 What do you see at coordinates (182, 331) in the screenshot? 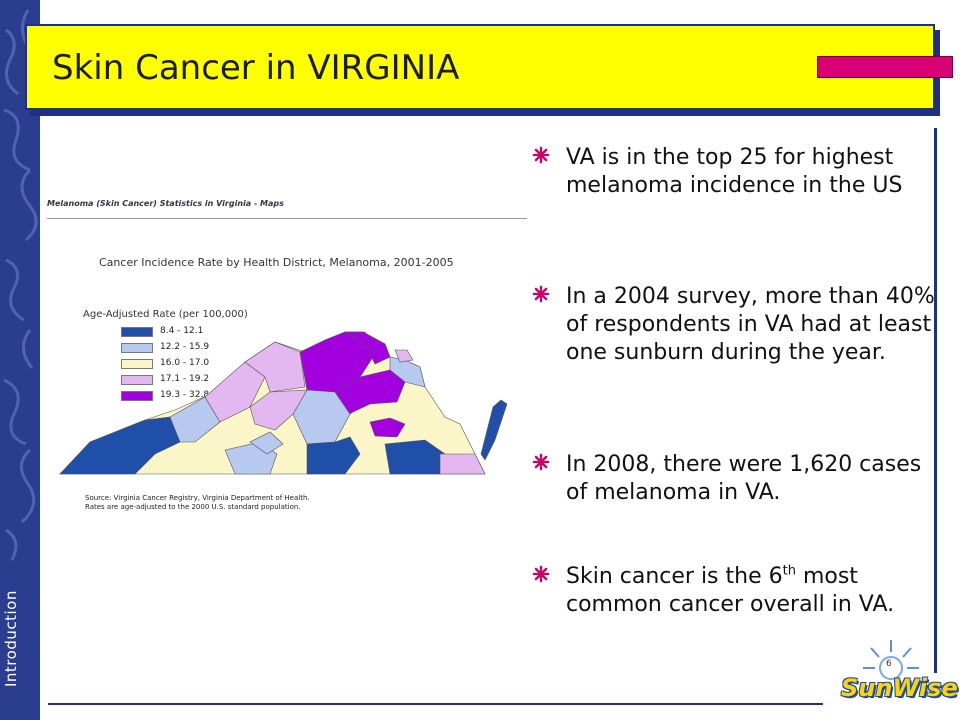
I see `legend-label: 8.4 - 12.1` at bounding box center [182, 331].